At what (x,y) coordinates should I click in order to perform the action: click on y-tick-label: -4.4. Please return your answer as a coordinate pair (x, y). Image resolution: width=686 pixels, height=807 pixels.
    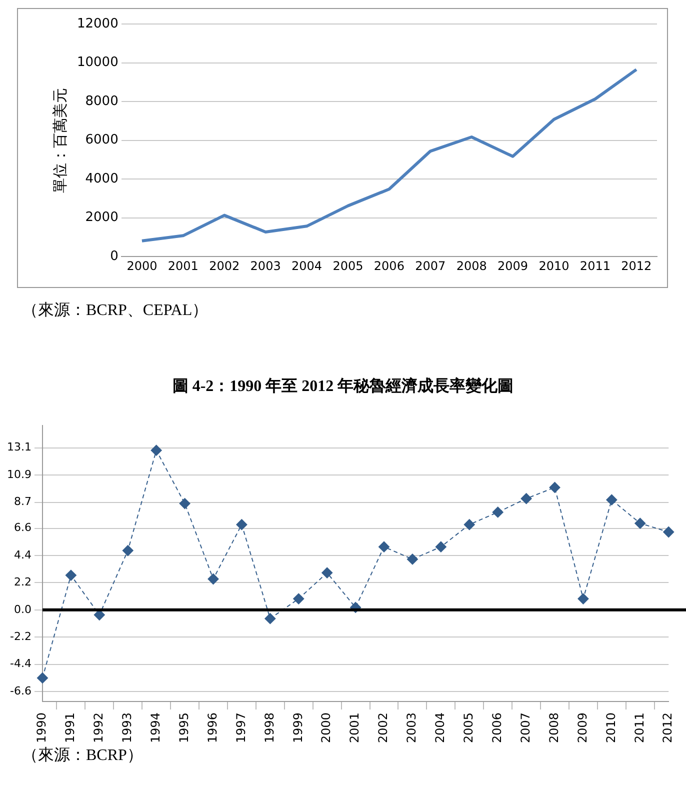
    Looking at the image, I should click on (21, 663).